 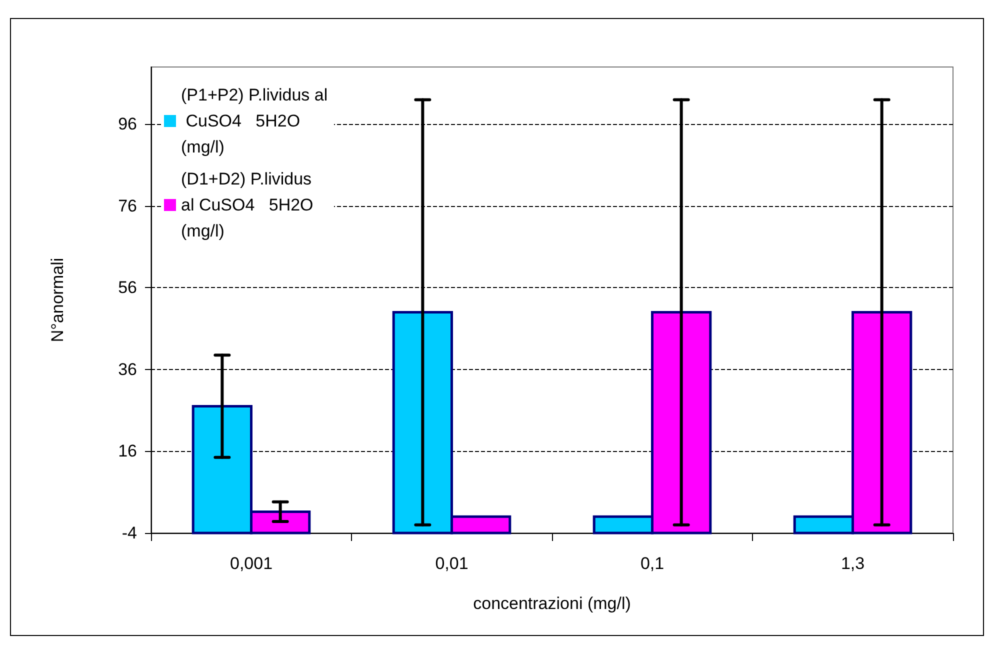 I want to click on y-tick-label: 96, so click(x=127, y=124).